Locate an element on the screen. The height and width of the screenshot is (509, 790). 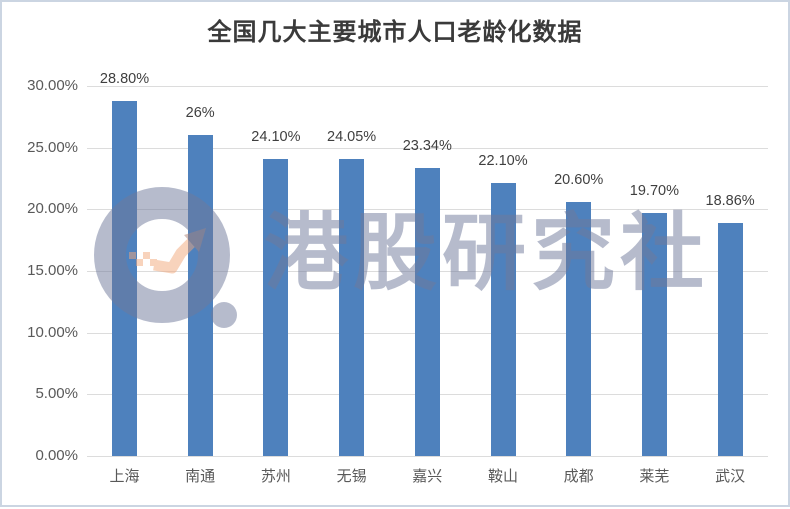
bar-莱芜 is located at coordinates (654, 334).